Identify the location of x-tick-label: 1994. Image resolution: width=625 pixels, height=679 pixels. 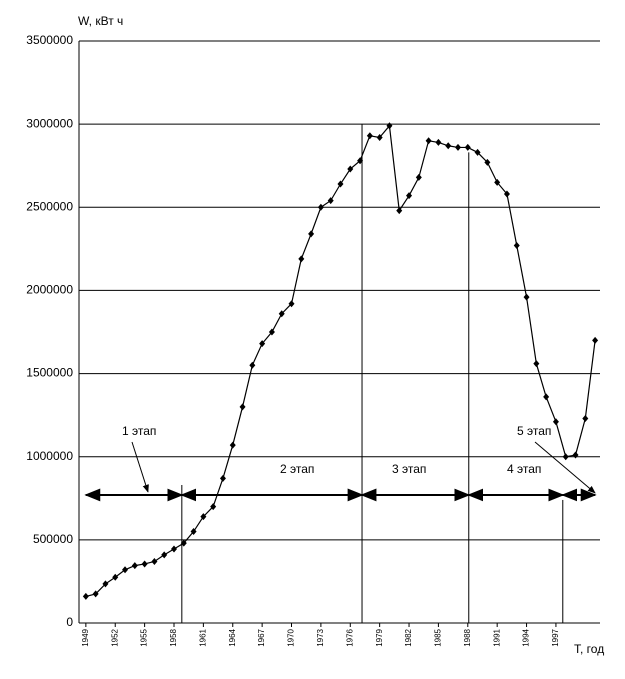
(526, 637).